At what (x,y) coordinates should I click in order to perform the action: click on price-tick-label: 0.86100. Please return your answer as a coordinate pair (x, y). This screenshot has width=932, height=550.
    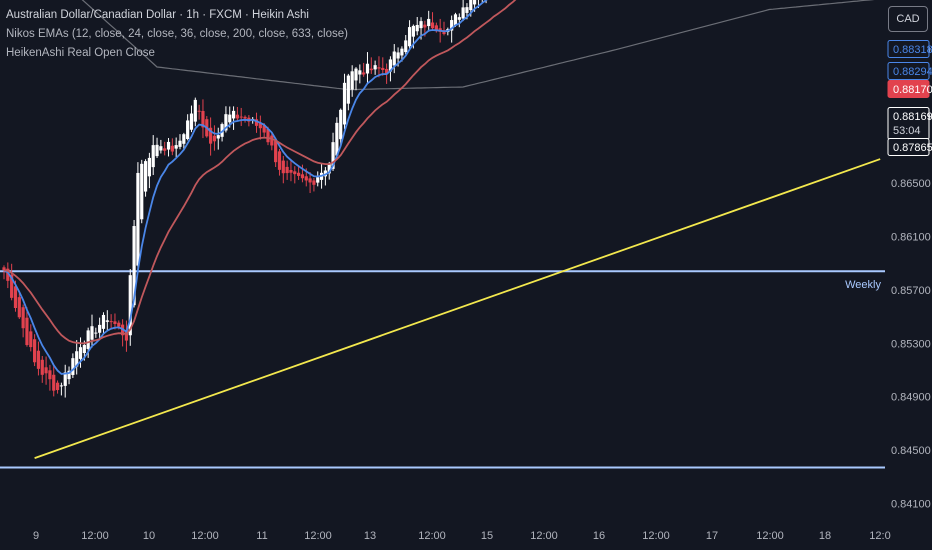
    Looking at the image, I should click on (911, 238).